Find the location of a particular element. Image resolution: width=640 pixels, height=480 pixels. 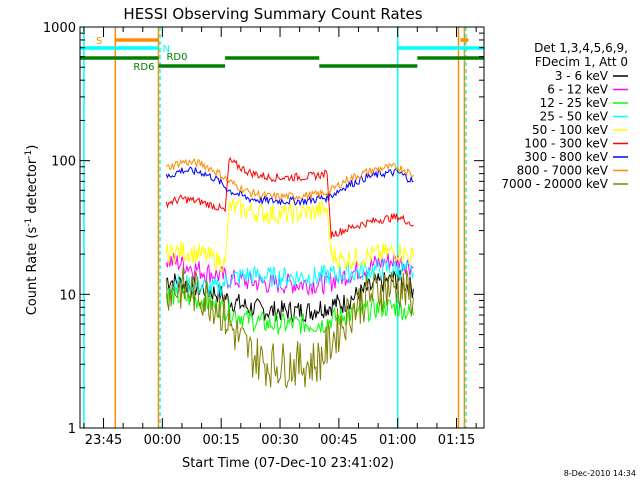

legend-header-1: Det 1,3,4,5,6,9, is located at coordinates (581, 48).